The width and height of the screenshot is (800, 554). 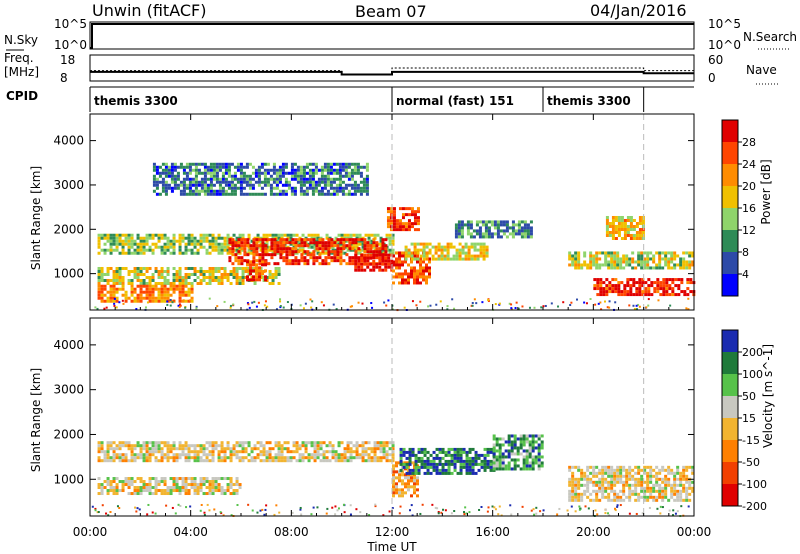 What do you see at coordinates (392, 68) in the screenshot?
I see `freq-panel: Freq. [MHz] 18 8 60 0 Nave` at bounding box center [392, 68].